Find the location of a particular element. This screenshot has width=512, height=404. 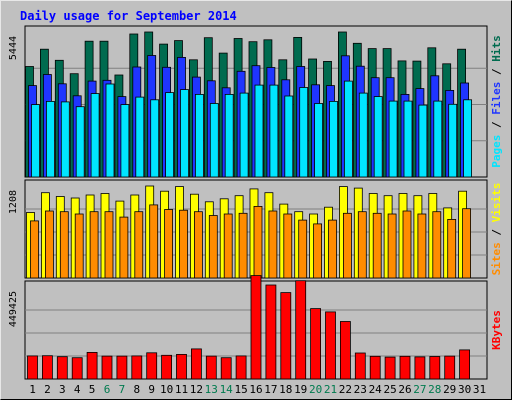

x-tick-label: 23 is located at coordinates (360, 389).